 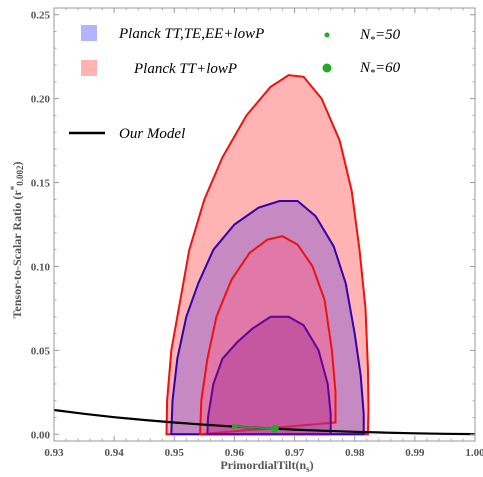 What do you see at coordinates (41, 351) in the screenshot?
I see `y-tick-label: 0.05` at bounding box center [41, 351].